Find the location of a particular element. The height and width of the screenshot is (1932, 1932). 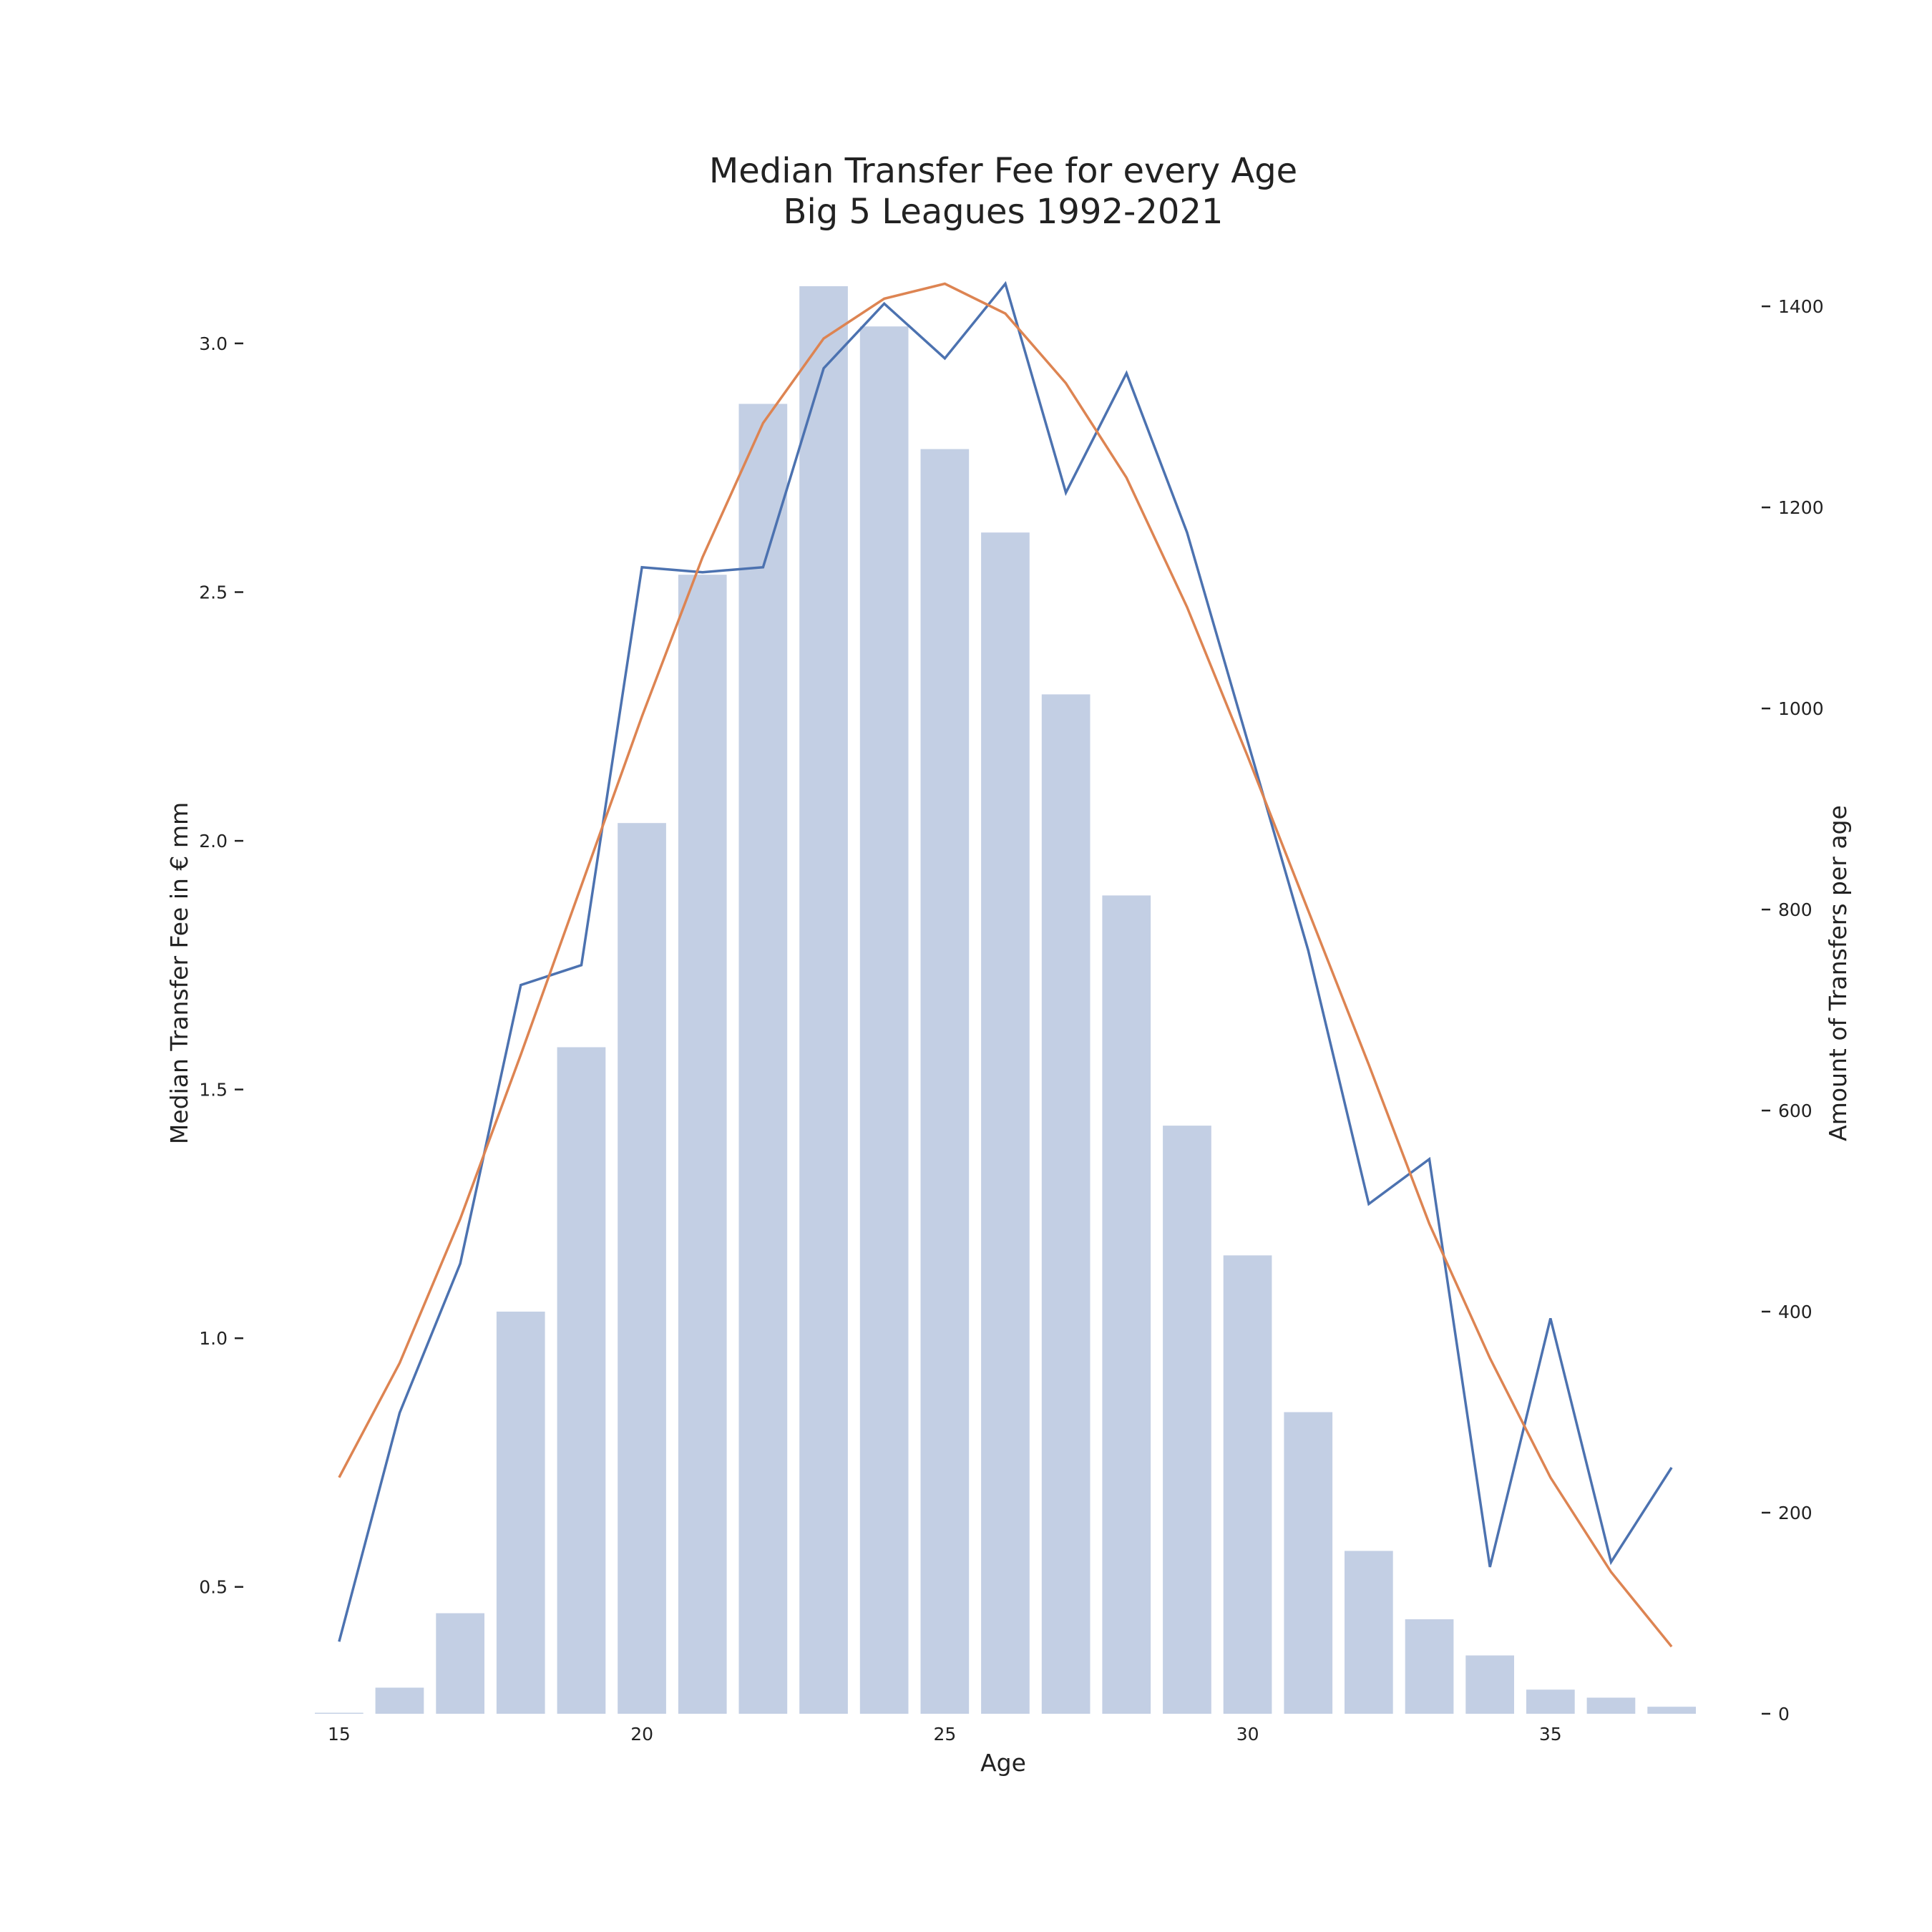

x-tick-label-30: 30 is located at coordinates (1247, 1734).